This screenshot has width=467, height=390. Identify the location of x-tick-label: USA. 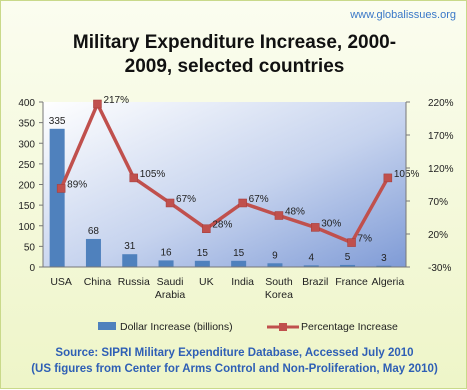
(61, 282).